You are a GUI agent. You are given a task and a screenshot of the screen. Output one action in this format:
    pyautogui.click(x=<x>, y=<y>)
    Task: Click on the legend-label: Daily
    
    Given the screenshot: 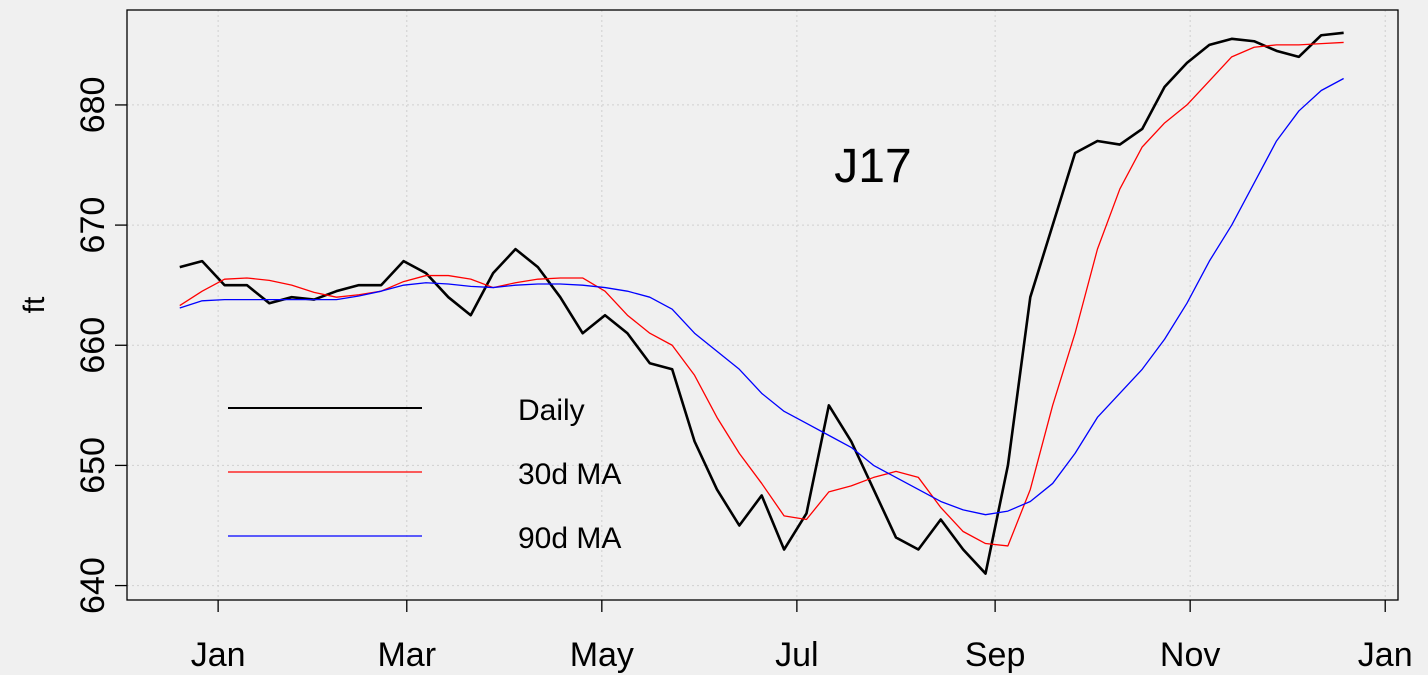 What is the action you would take?
    pyautogui.click(x=551, y=410)
    